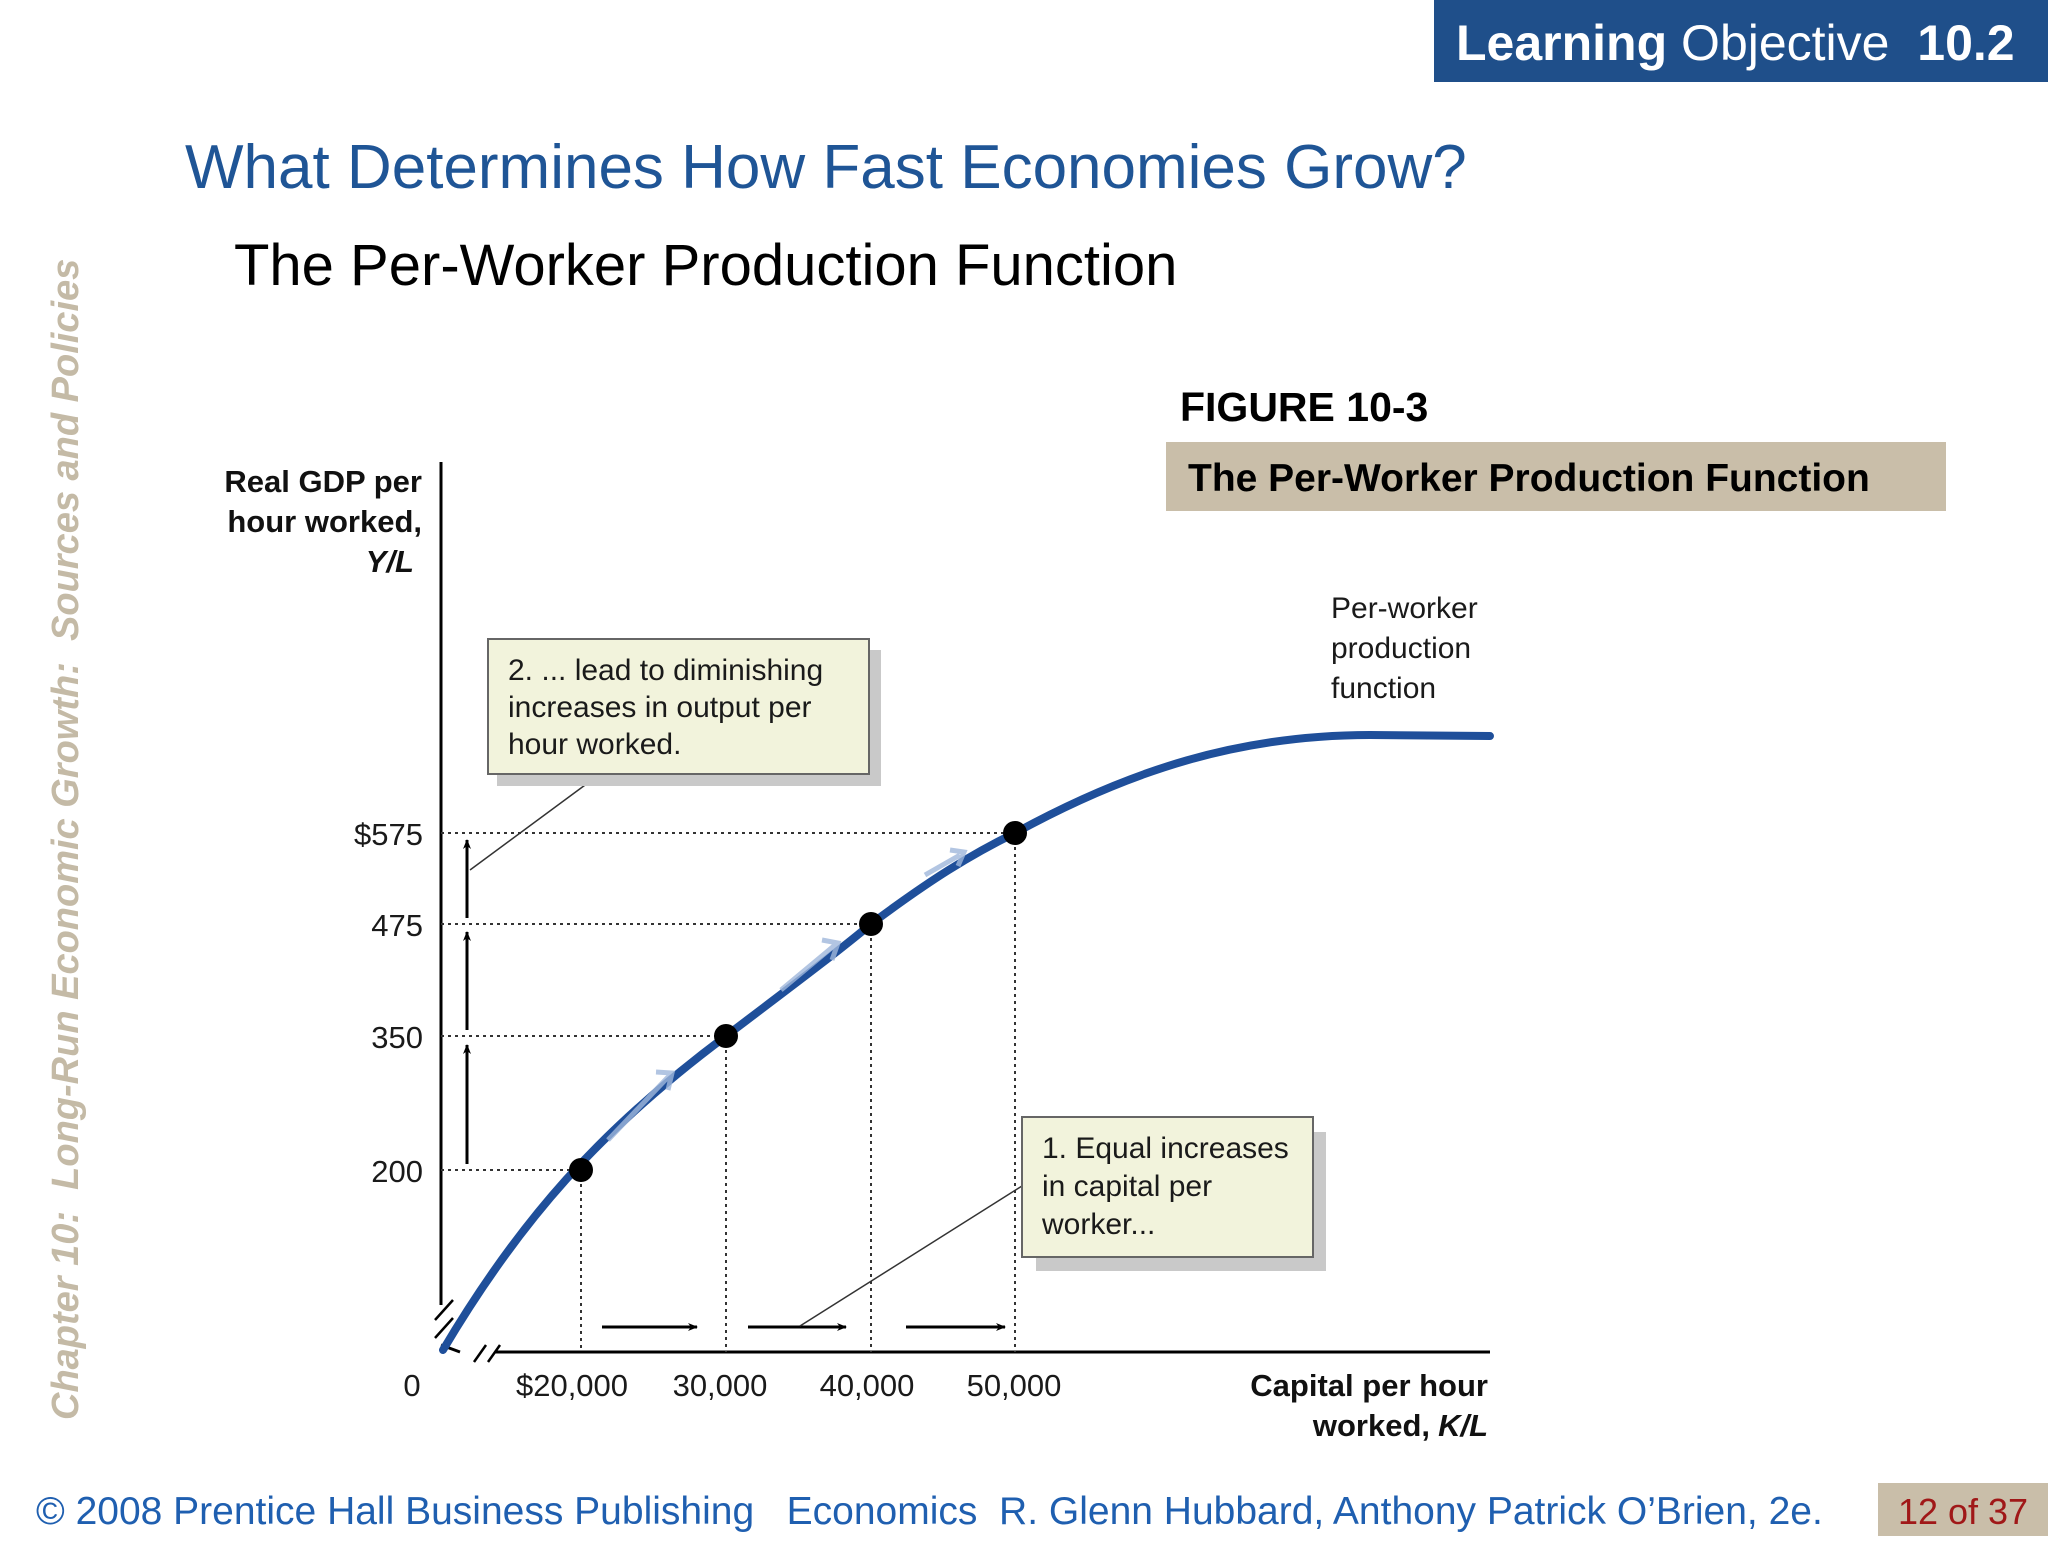  What do you see at coordinates (468, 1331) in the screenshot?
I see `axis-break-icon` at bounding box center [468, 1331].